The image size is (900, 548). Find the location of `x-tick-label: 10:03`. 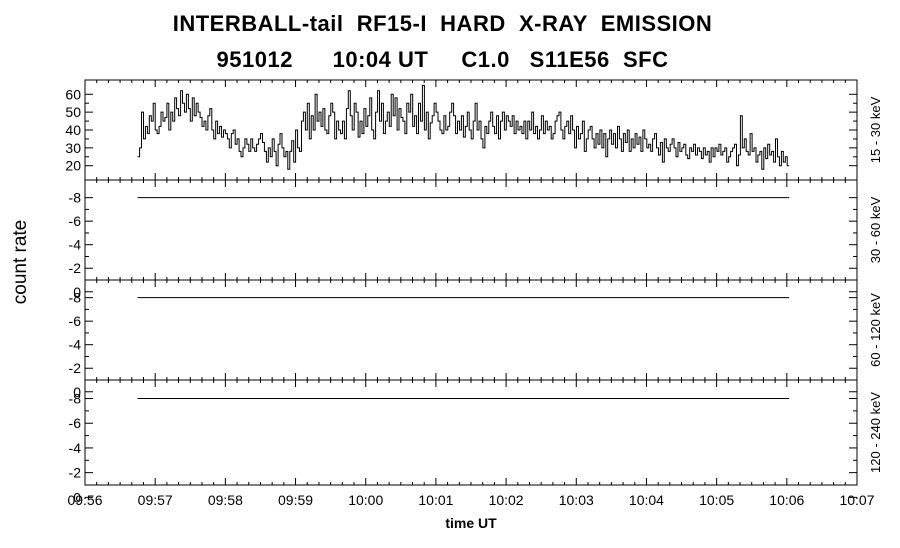

x-tick-label: 10:03 is located at coordinates (576, 500).